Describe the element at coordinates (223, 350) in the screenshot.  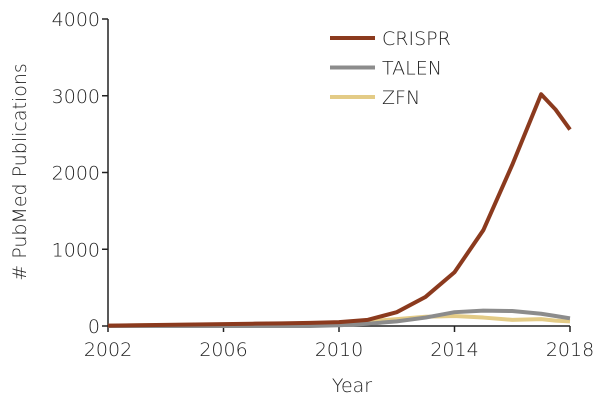
I see `x-tick-label: 2006` at that location.